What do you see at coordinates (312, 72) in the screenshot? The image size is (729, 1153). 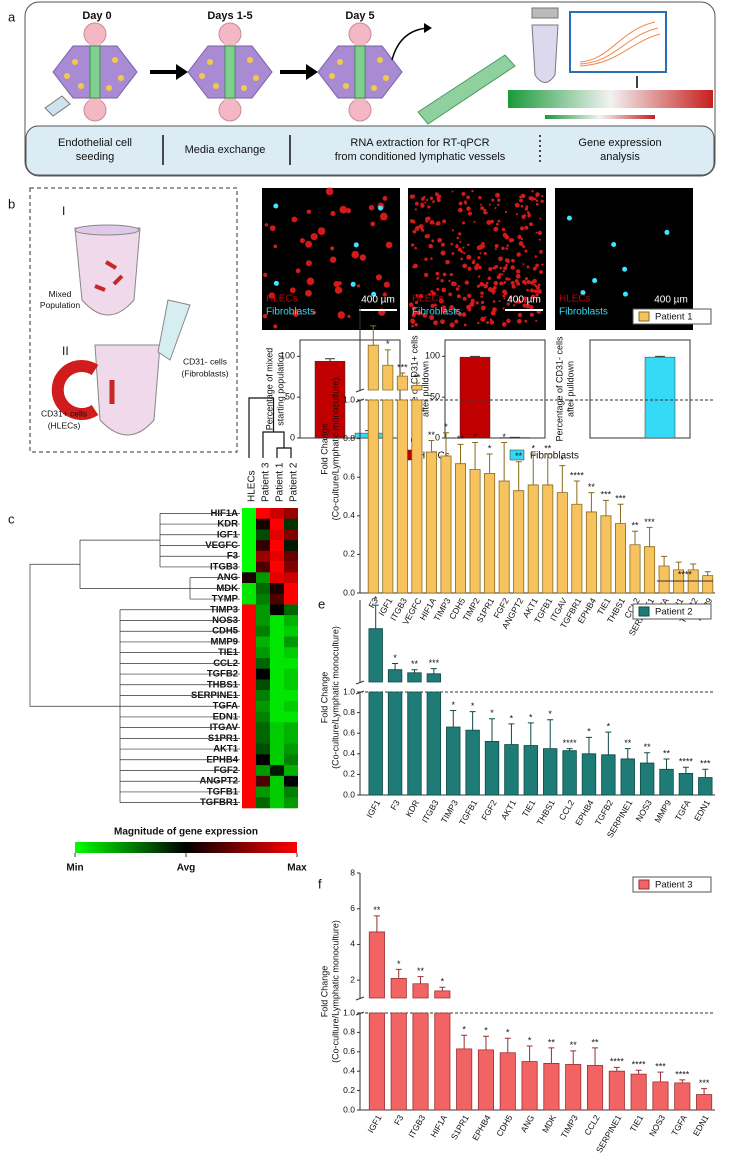 I see `arrow-head` at bounding box center [312, 72].